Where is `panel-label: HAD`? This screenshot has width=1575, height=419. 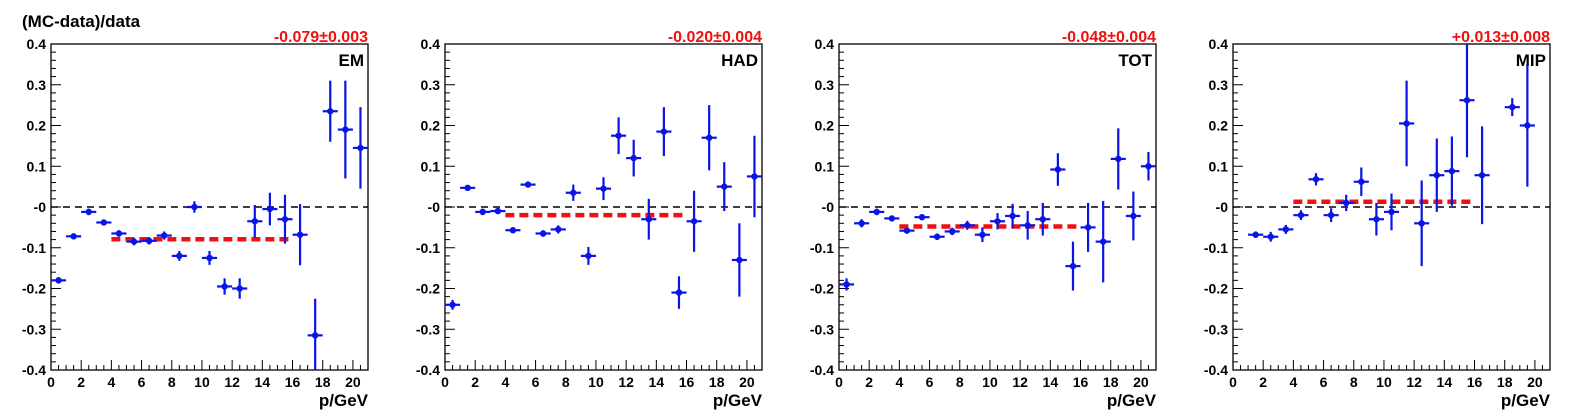
panel-label: HAD is located at coordinates (739, 60).